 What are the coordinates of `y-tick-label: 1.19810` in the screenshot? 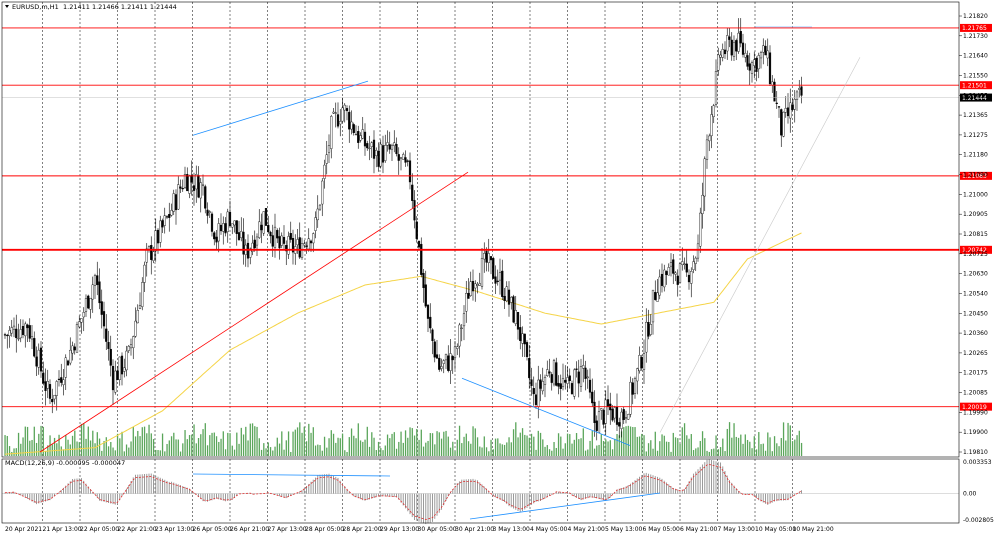 It's located at (975, 452).